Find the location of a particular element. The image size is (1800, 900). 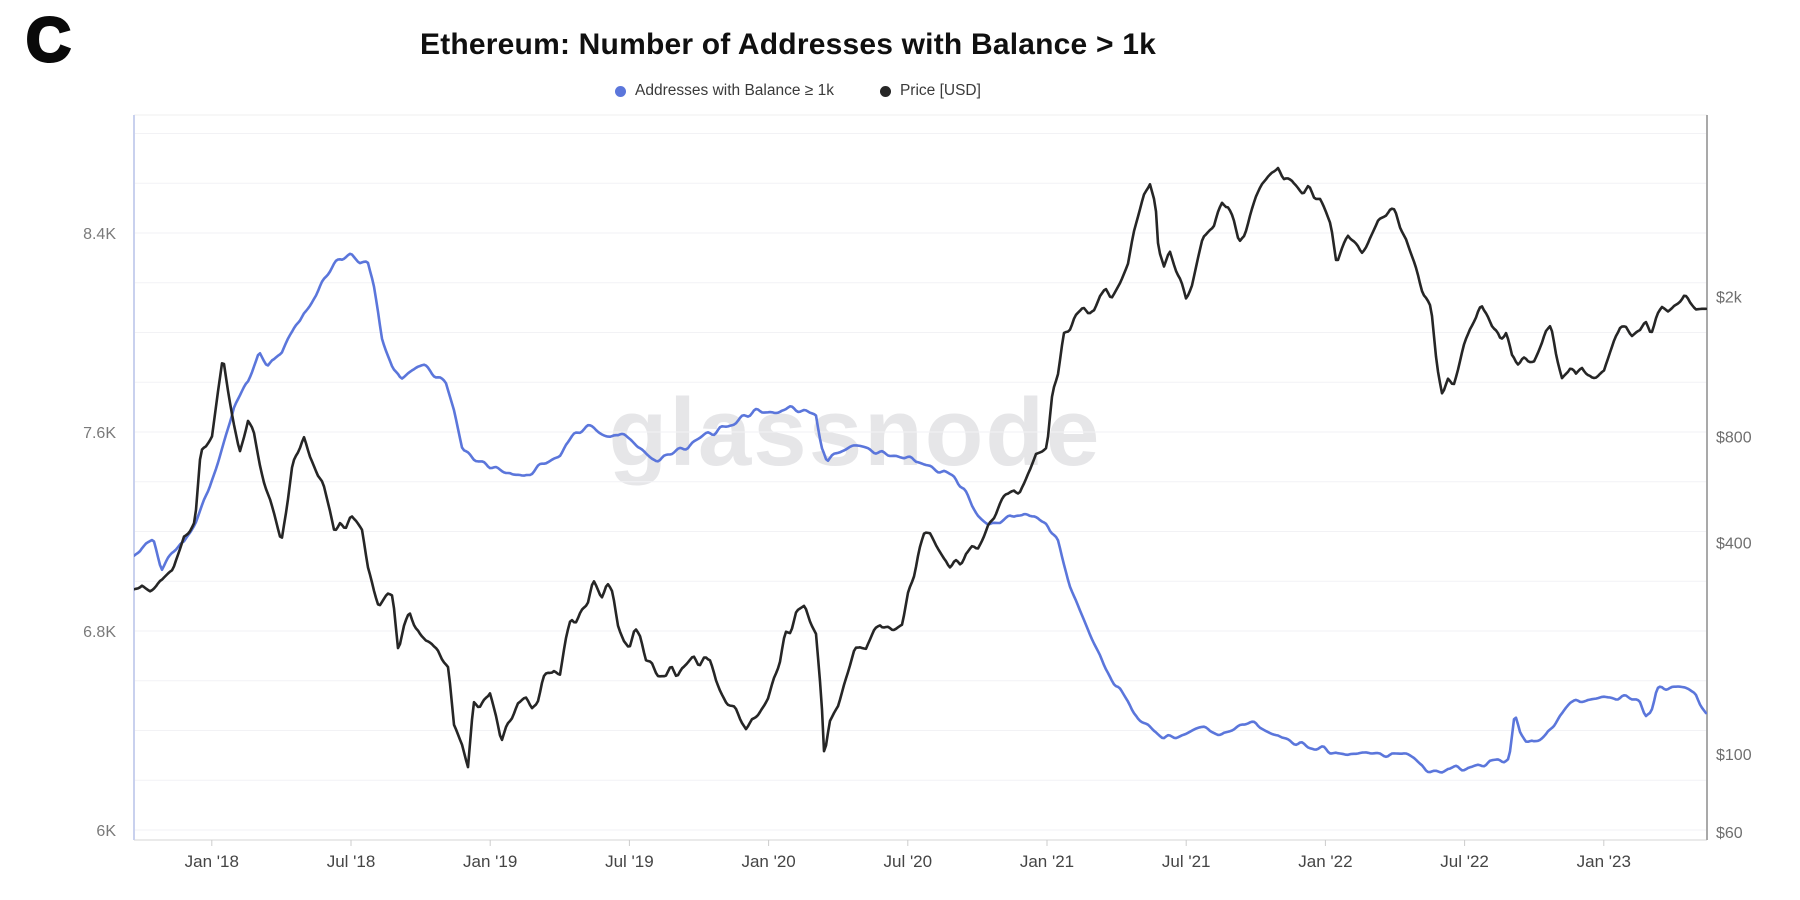

y-right-tick-label: $2k is located at coordinates (1729, 298).